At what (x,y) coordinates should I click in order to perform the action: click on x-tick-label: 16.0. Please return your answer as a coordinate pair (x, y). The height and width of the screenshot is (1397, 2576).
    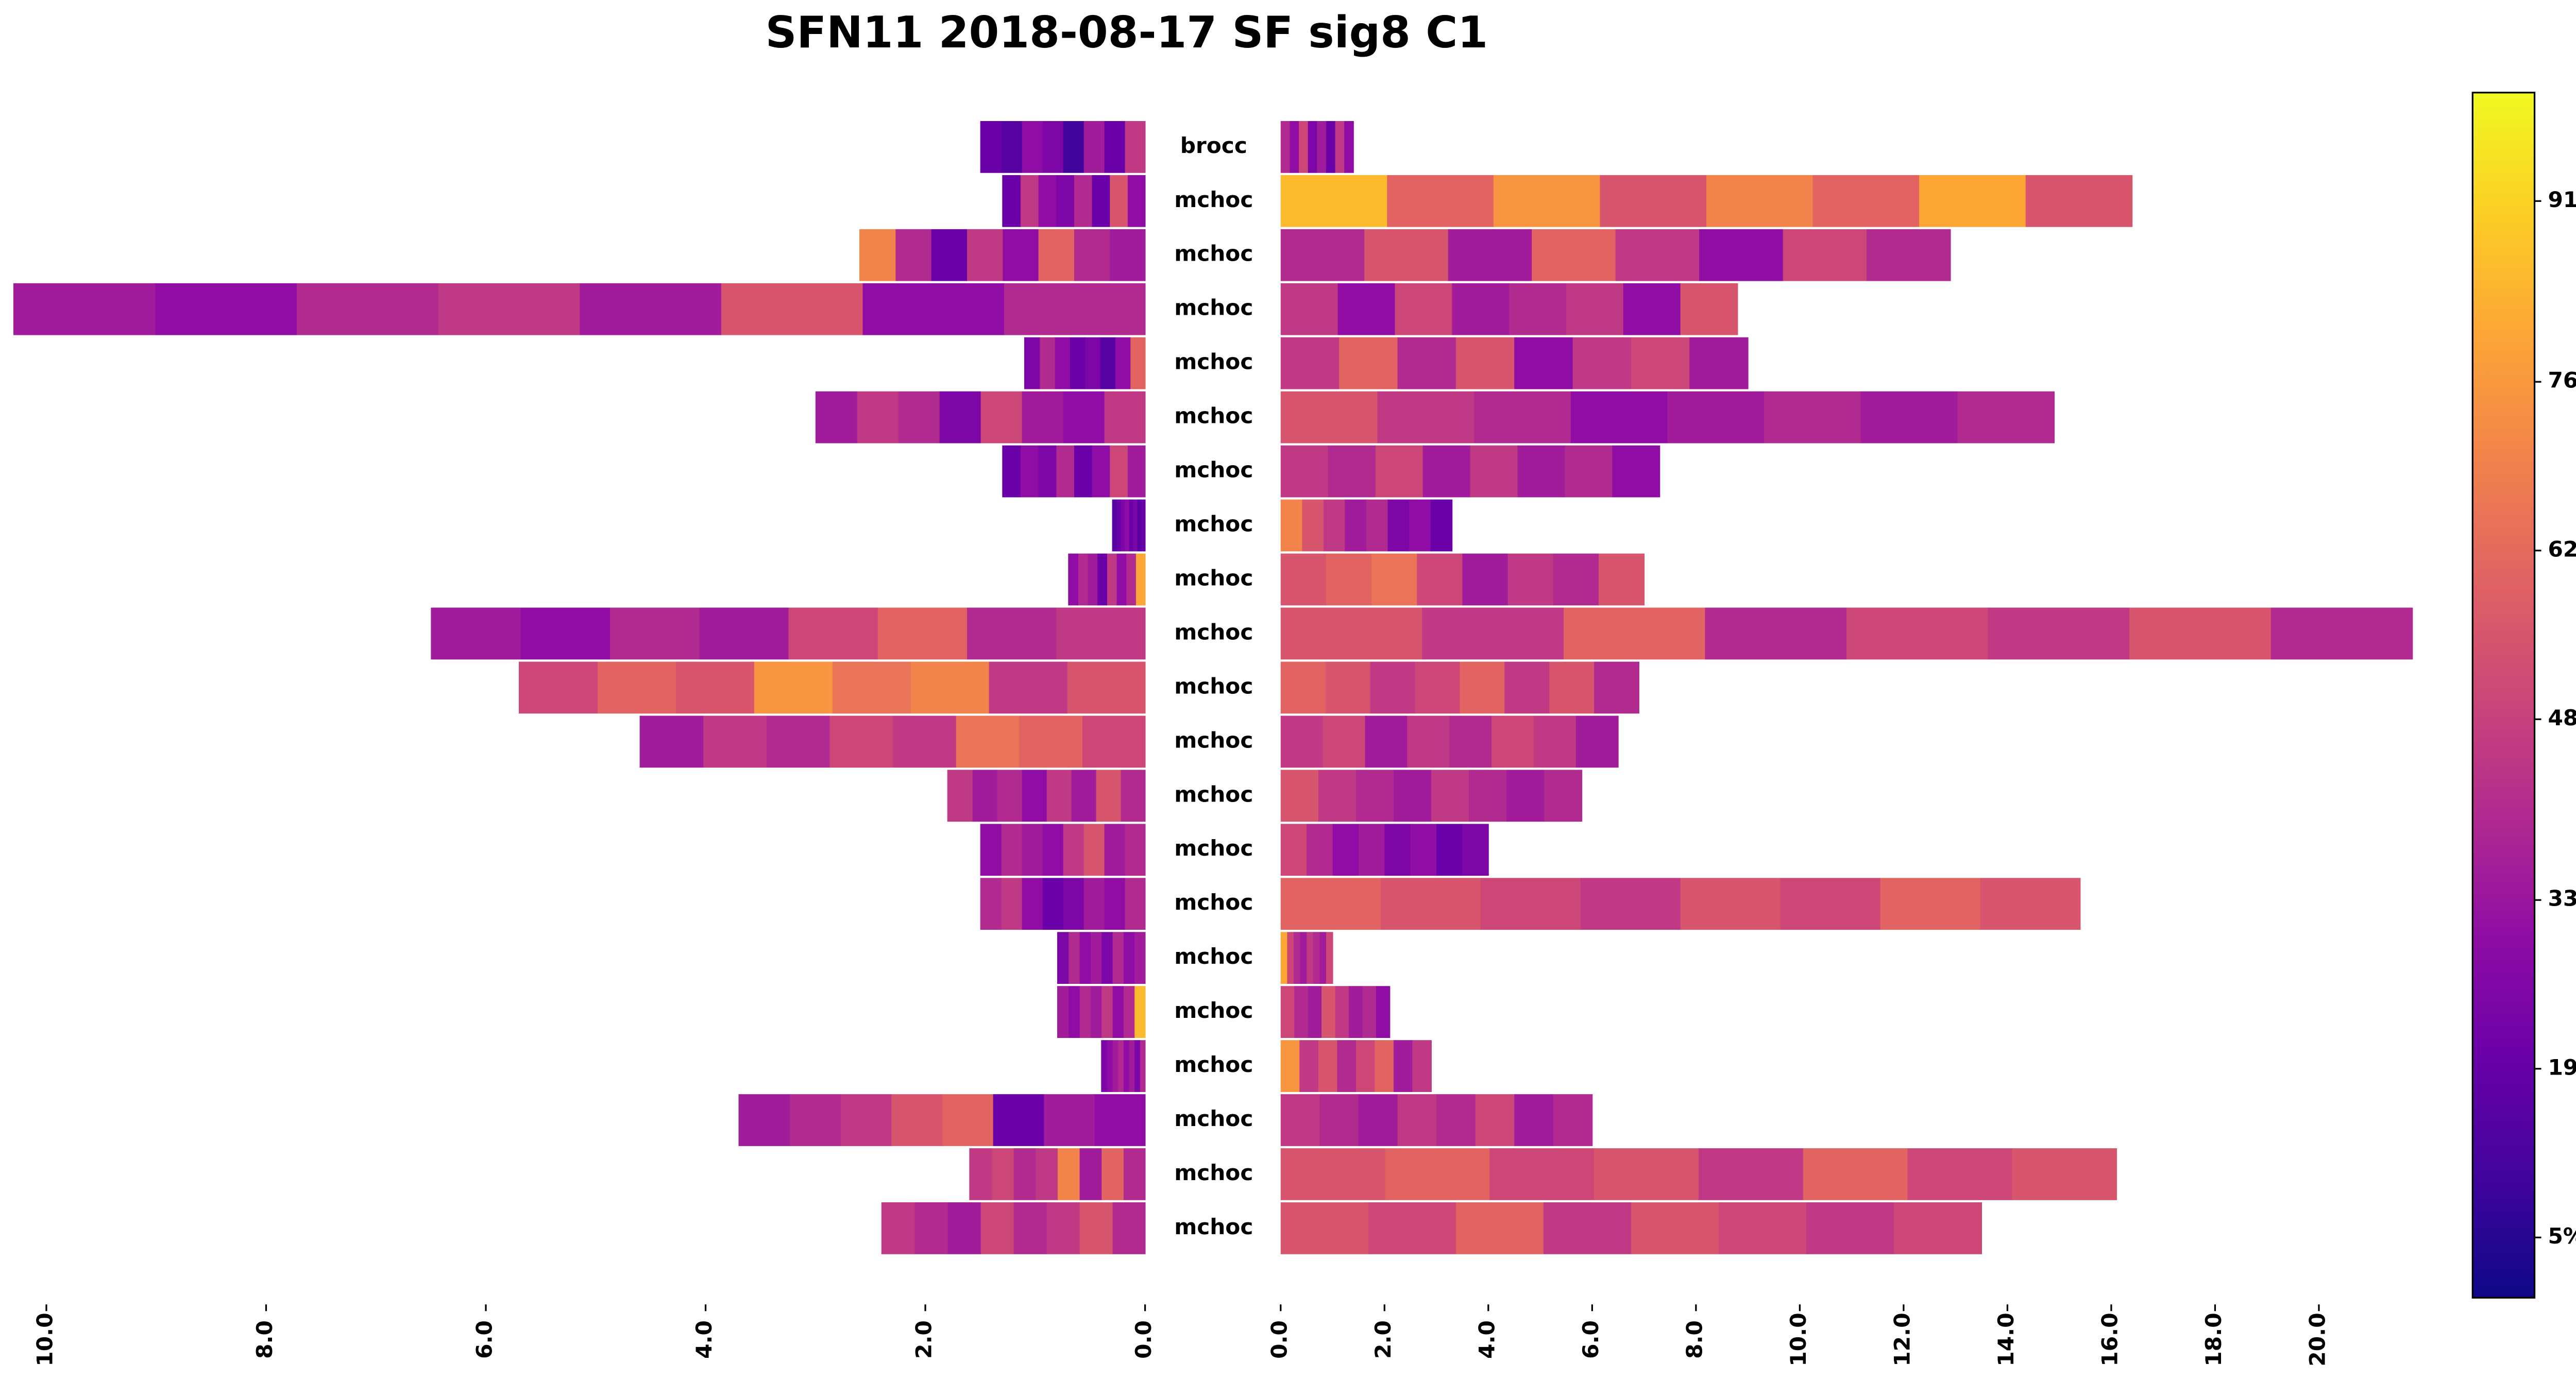
    Looking at the image, I should click on (2109, 1339).